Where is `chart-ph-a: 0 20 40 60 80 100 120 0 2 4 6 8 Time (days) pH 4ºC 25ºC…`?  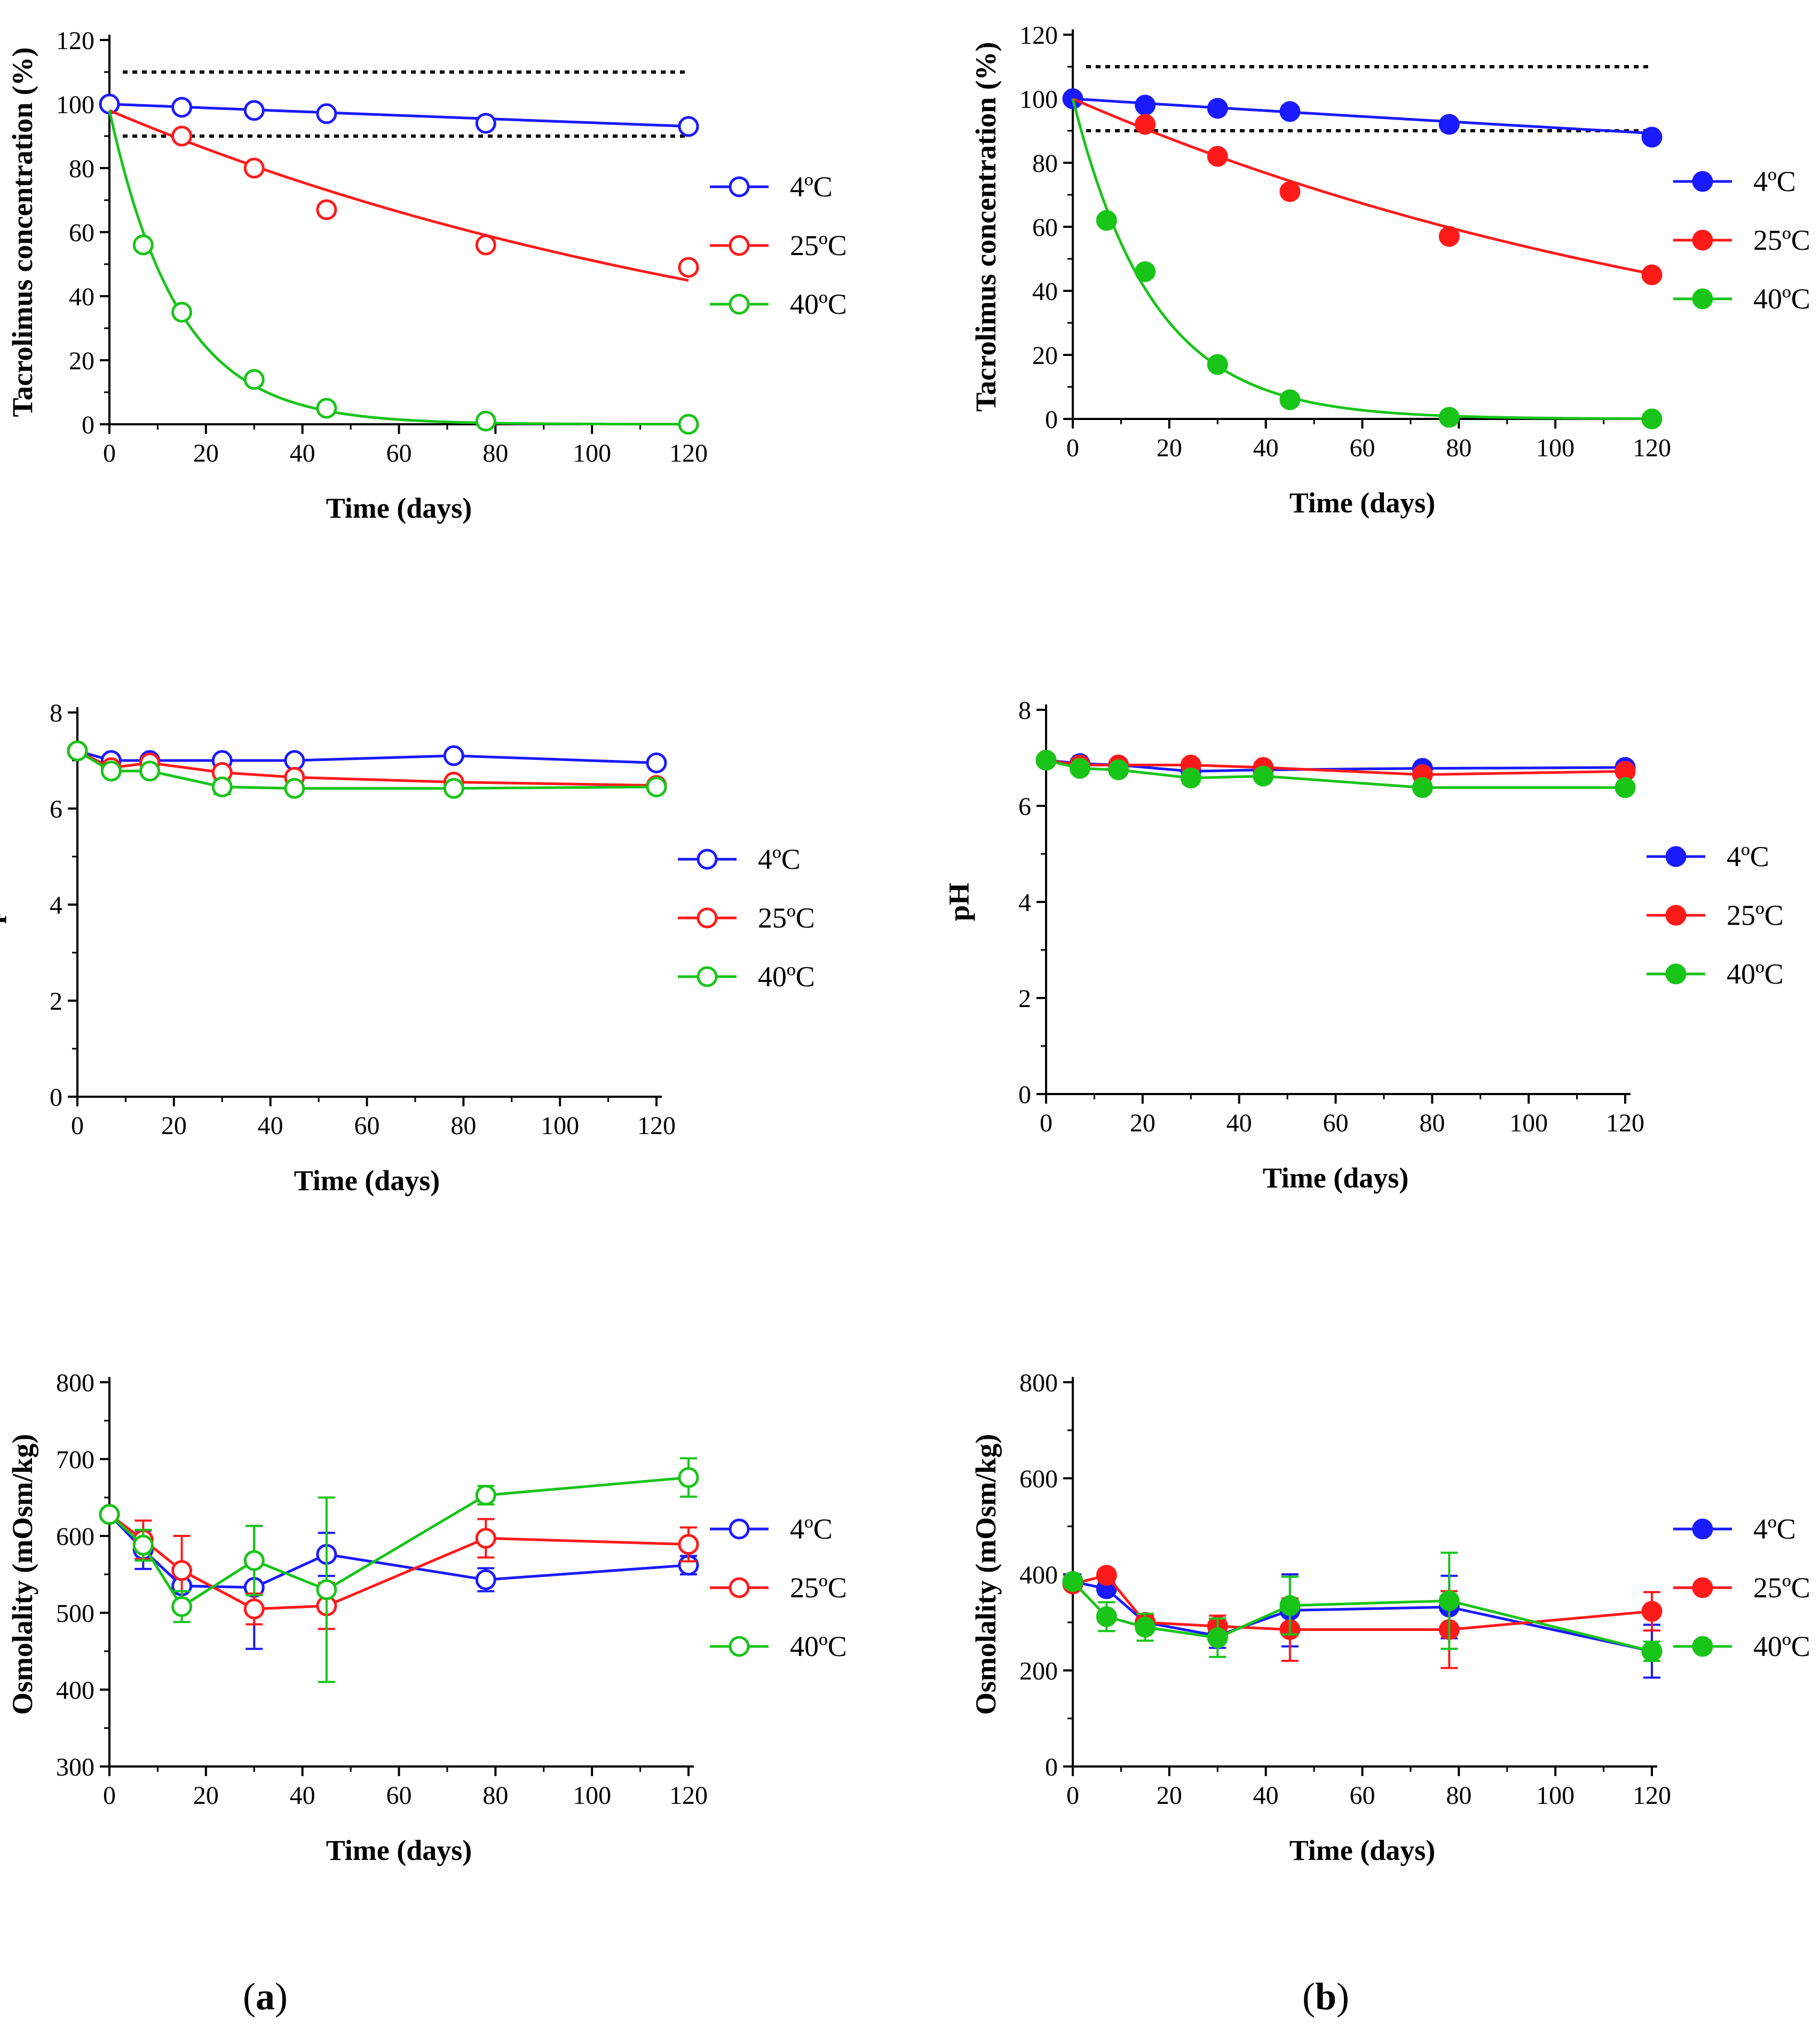 chart-ph-a: 0 20 40 60 80 100 120 0 2 4 6 8 Time (days) pH 4ºC 25ºC… is located at coordinates (407, 948).